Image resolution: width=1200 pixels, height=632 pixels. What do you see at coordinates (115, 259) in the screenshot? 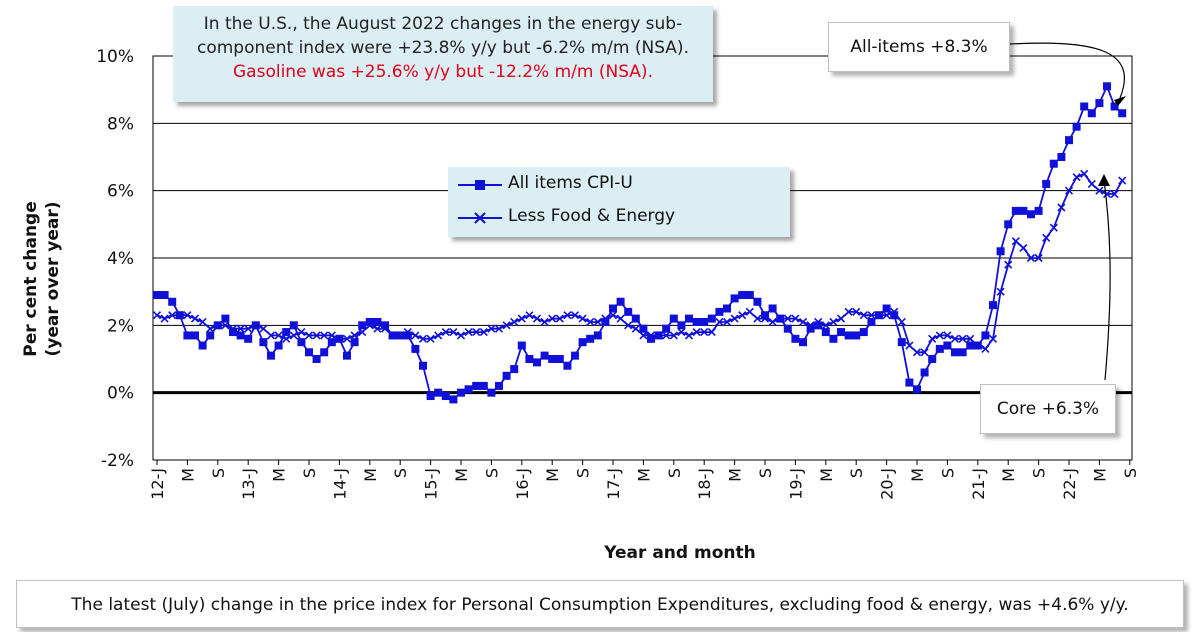
I see `y-tick-labels: -2% 0% 2% 4% 6% 8% 10%` at bounding box center [115, 259].